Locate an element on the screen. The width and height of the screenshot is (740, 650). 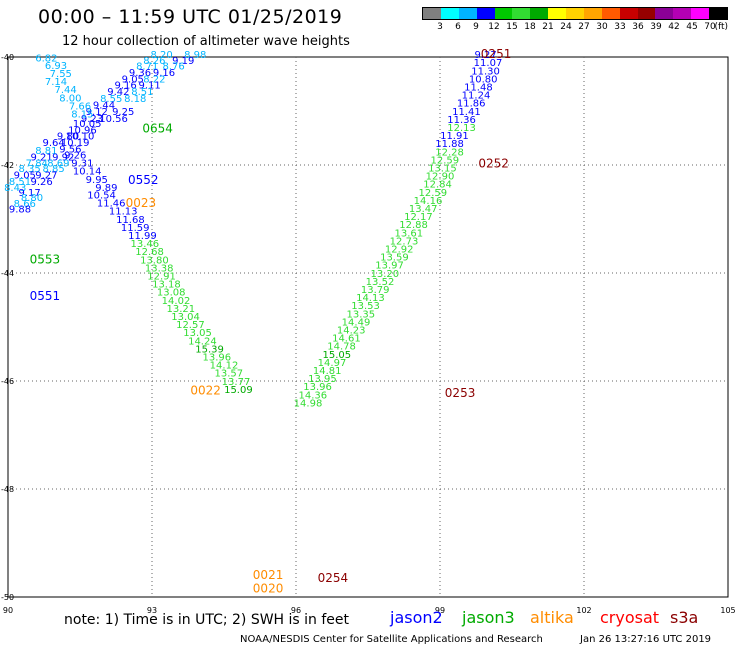
wave-height-label: 15.39 is located at coordinates (209, 349).